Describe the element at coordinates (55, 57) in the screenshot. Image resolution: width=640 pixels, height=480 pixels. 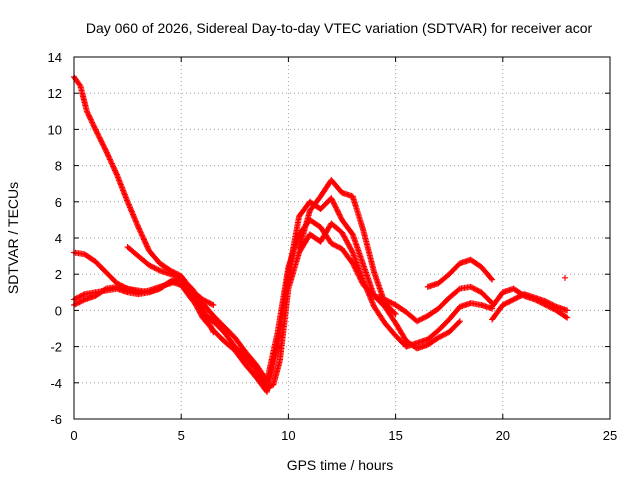
I see `y-tick-label: 14` at that location.